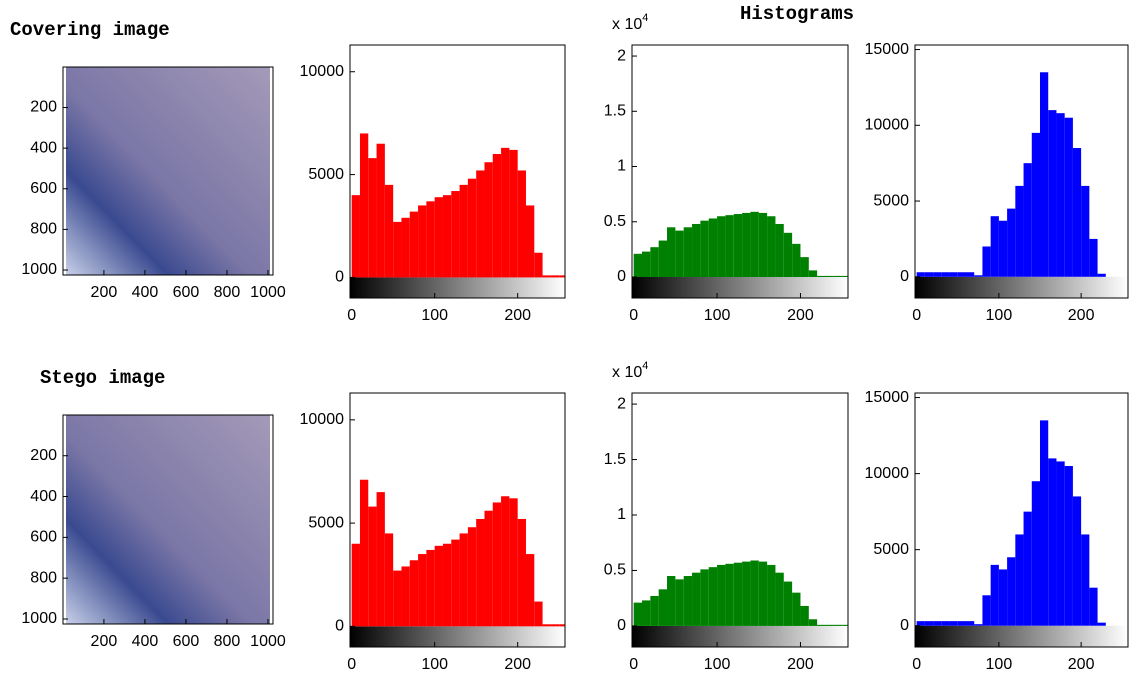 Image resolution: width=1130 pixels, height=676 pixels. Describe the element at coordinates (268, 292) in the screenshot. I see `x-tick-label: 1000` at that location.